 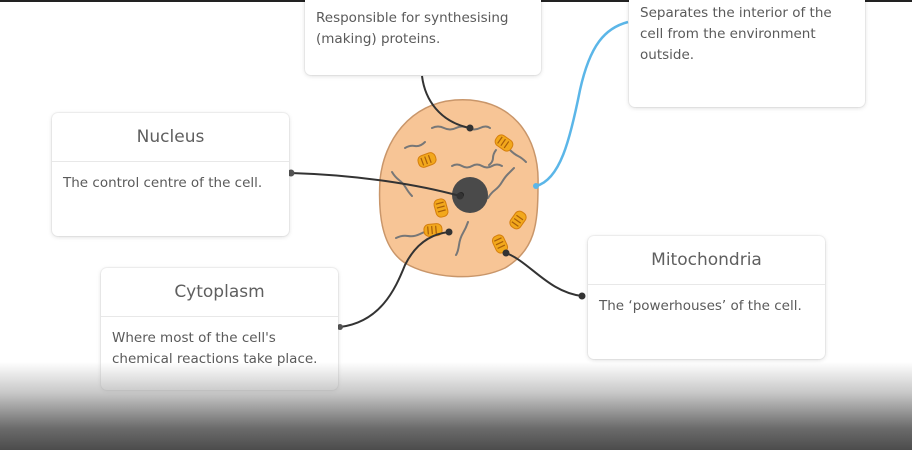 I want to click on ribosome-strands, so click(x=459, y=190).